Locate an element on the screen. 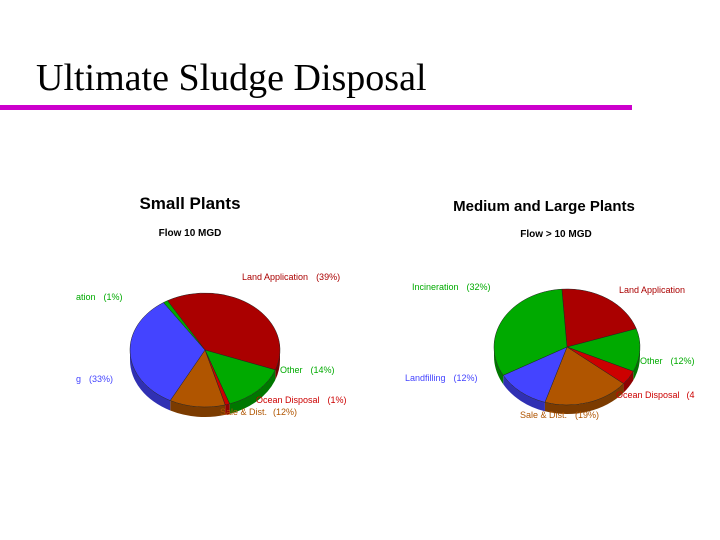  label-ocean-disposal: Ocean Disposal (4 is located at coordinates (655, 395).